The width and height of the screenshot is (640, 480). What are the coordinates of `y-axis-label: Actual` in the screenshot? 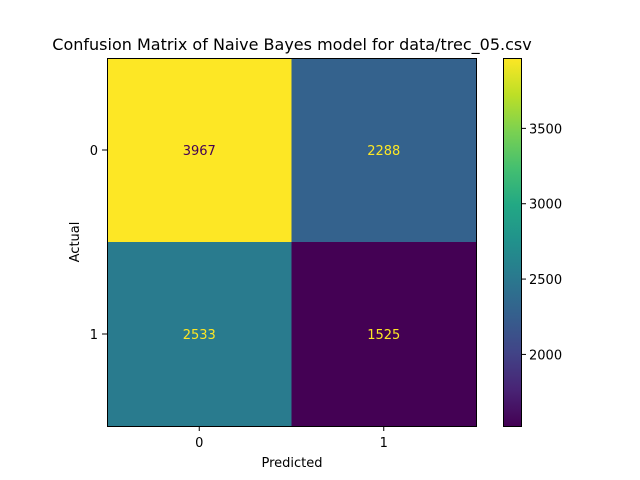 It's located at (75, 242).